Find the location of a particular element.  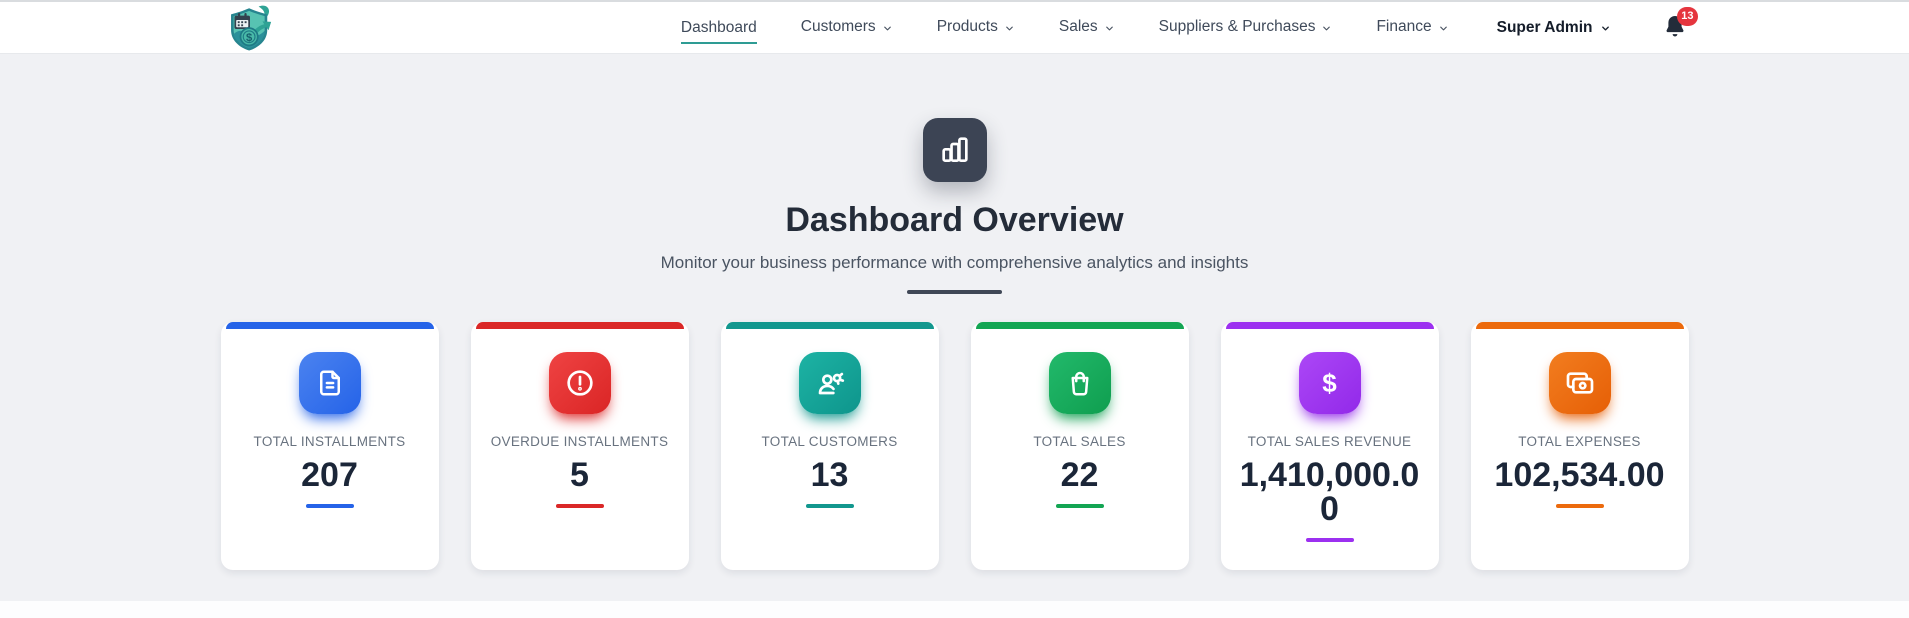

stat-label: TOTAL INSTALLMENTS is located at coordinates (329, 441).